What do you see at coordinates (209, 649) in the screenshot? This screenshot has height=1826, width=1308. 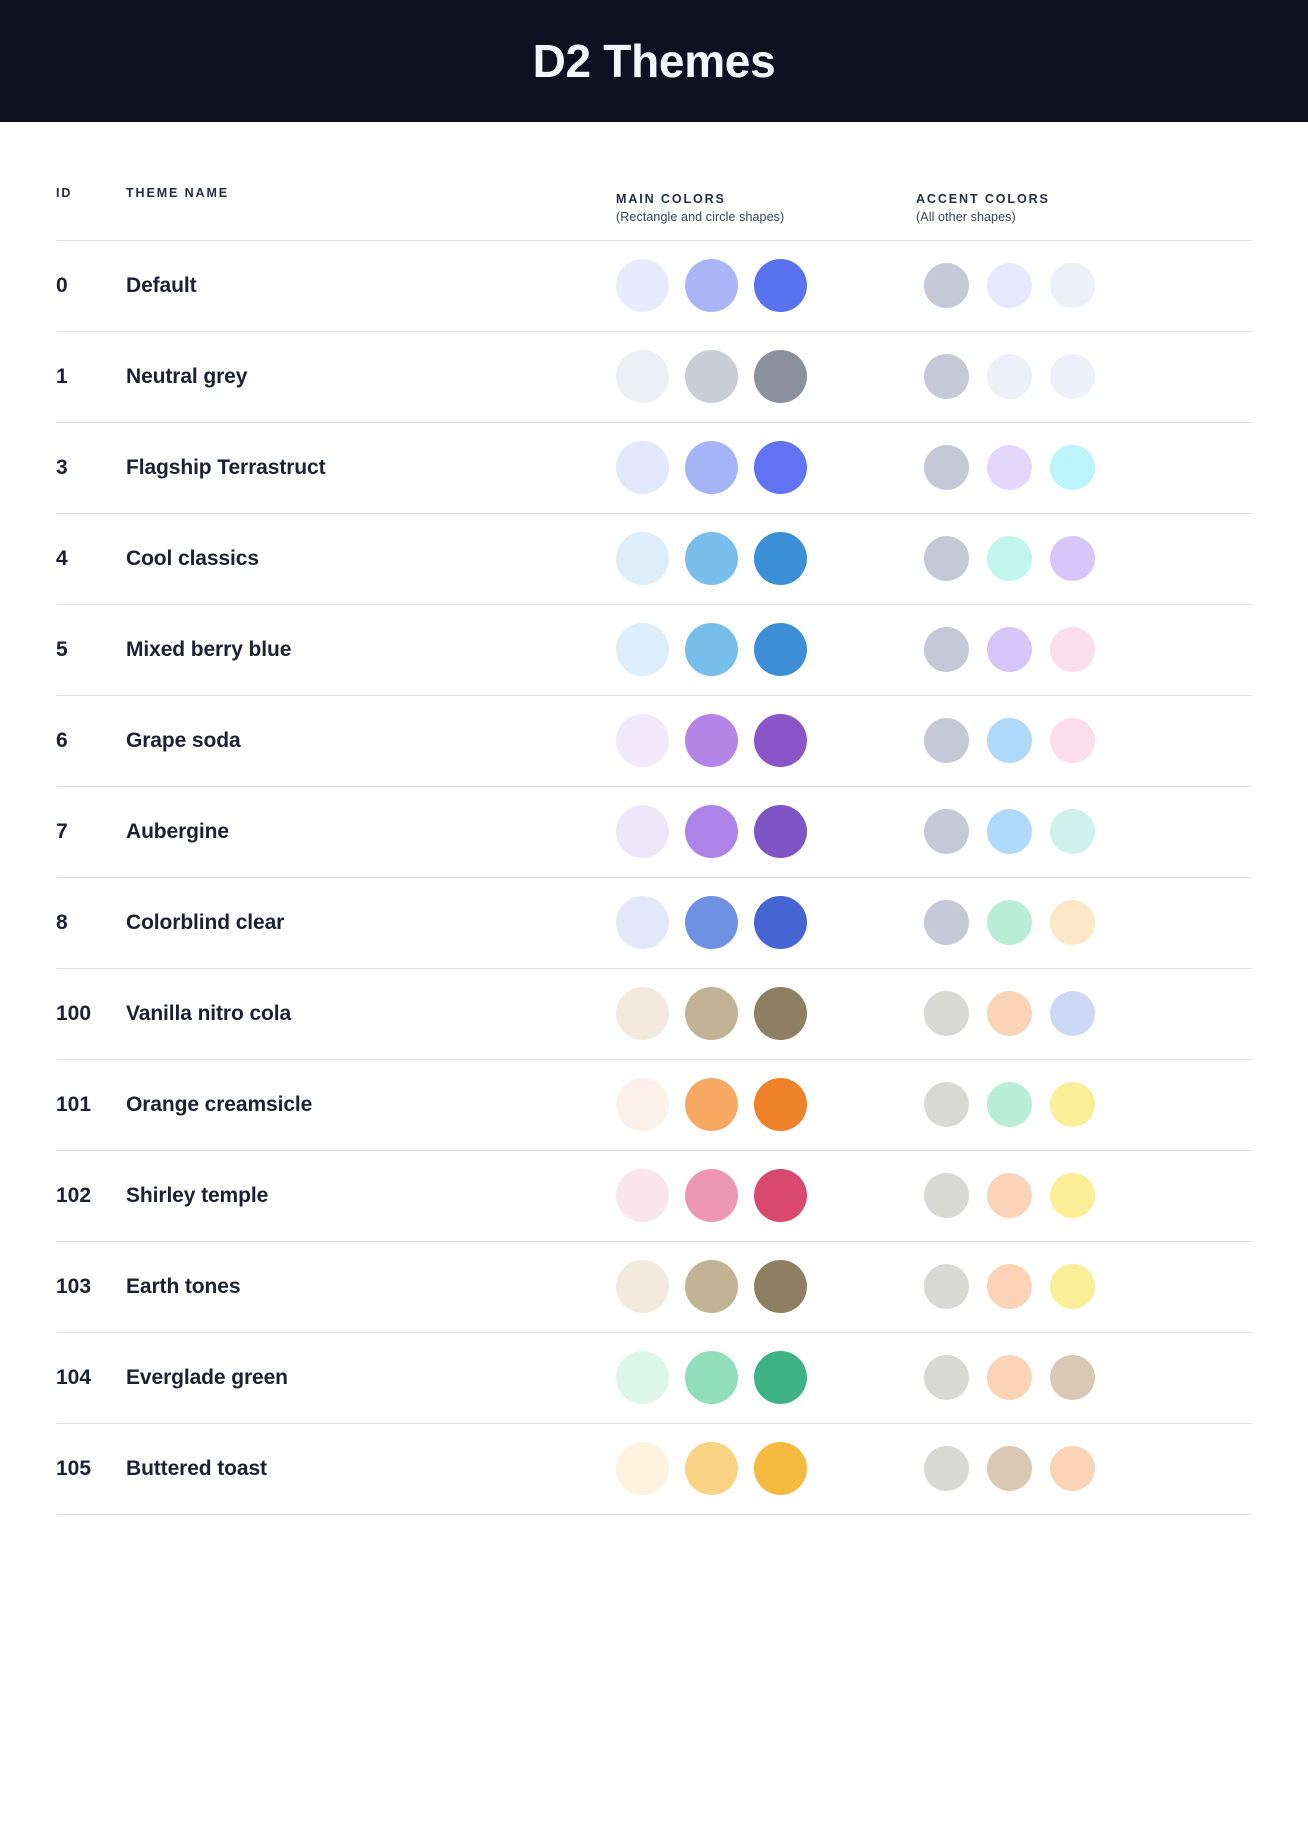 I see `theme-name-label: Mixed berry blue` at bounding box center [209, 649].